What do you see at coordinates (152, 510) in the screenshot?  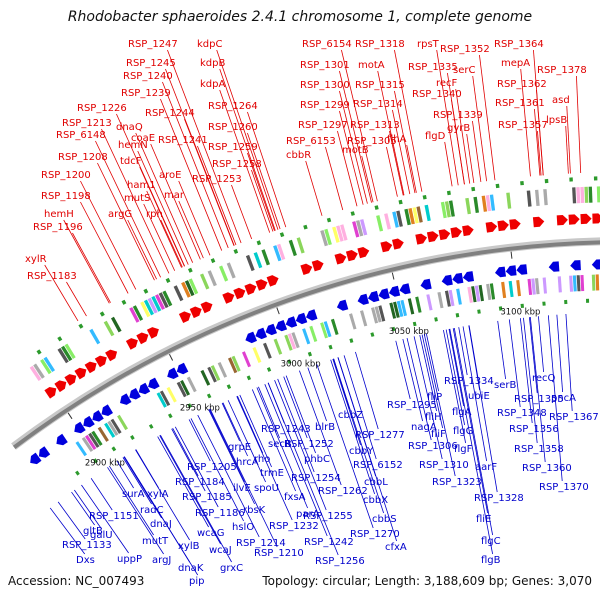 I see `reverse-gene-label: radC` at bounding box center [152, 510].